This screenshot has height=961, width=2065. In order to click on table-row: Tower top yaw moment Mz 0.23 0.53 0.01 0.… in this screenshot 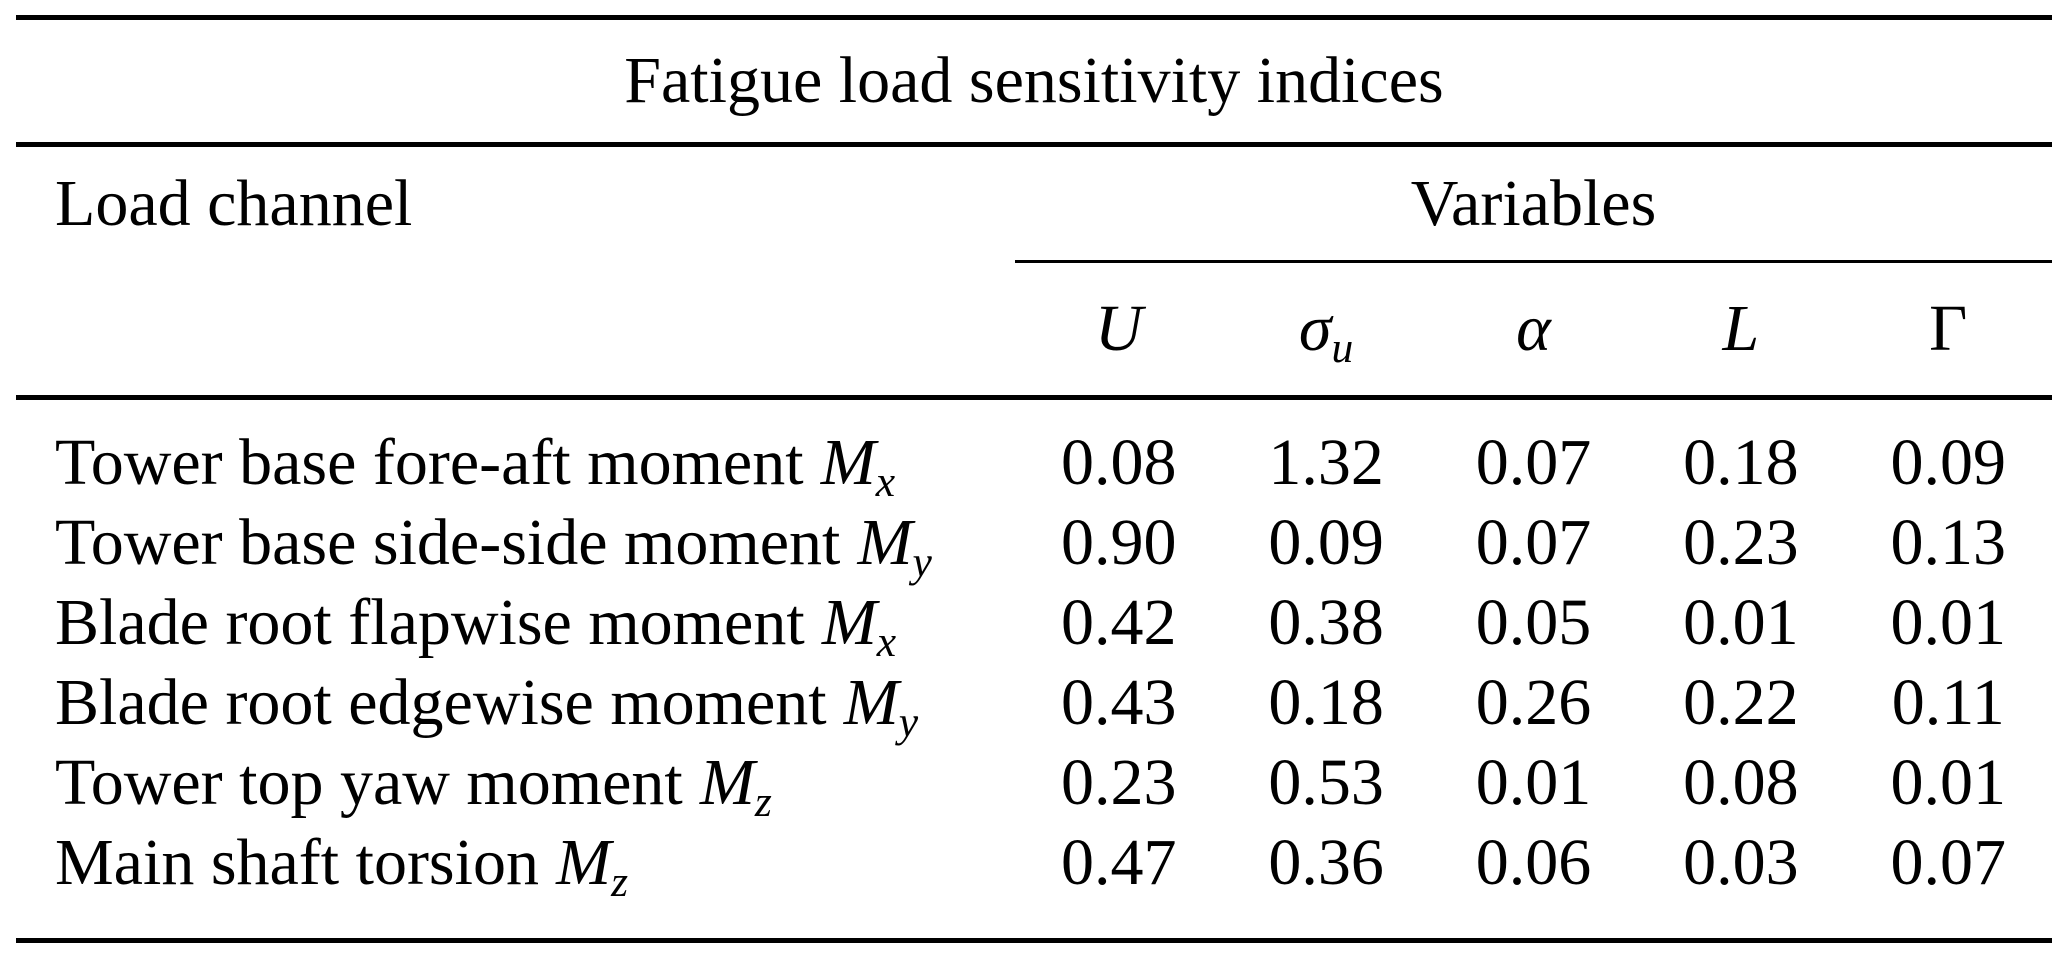, I will do `click(1026, 783)`.